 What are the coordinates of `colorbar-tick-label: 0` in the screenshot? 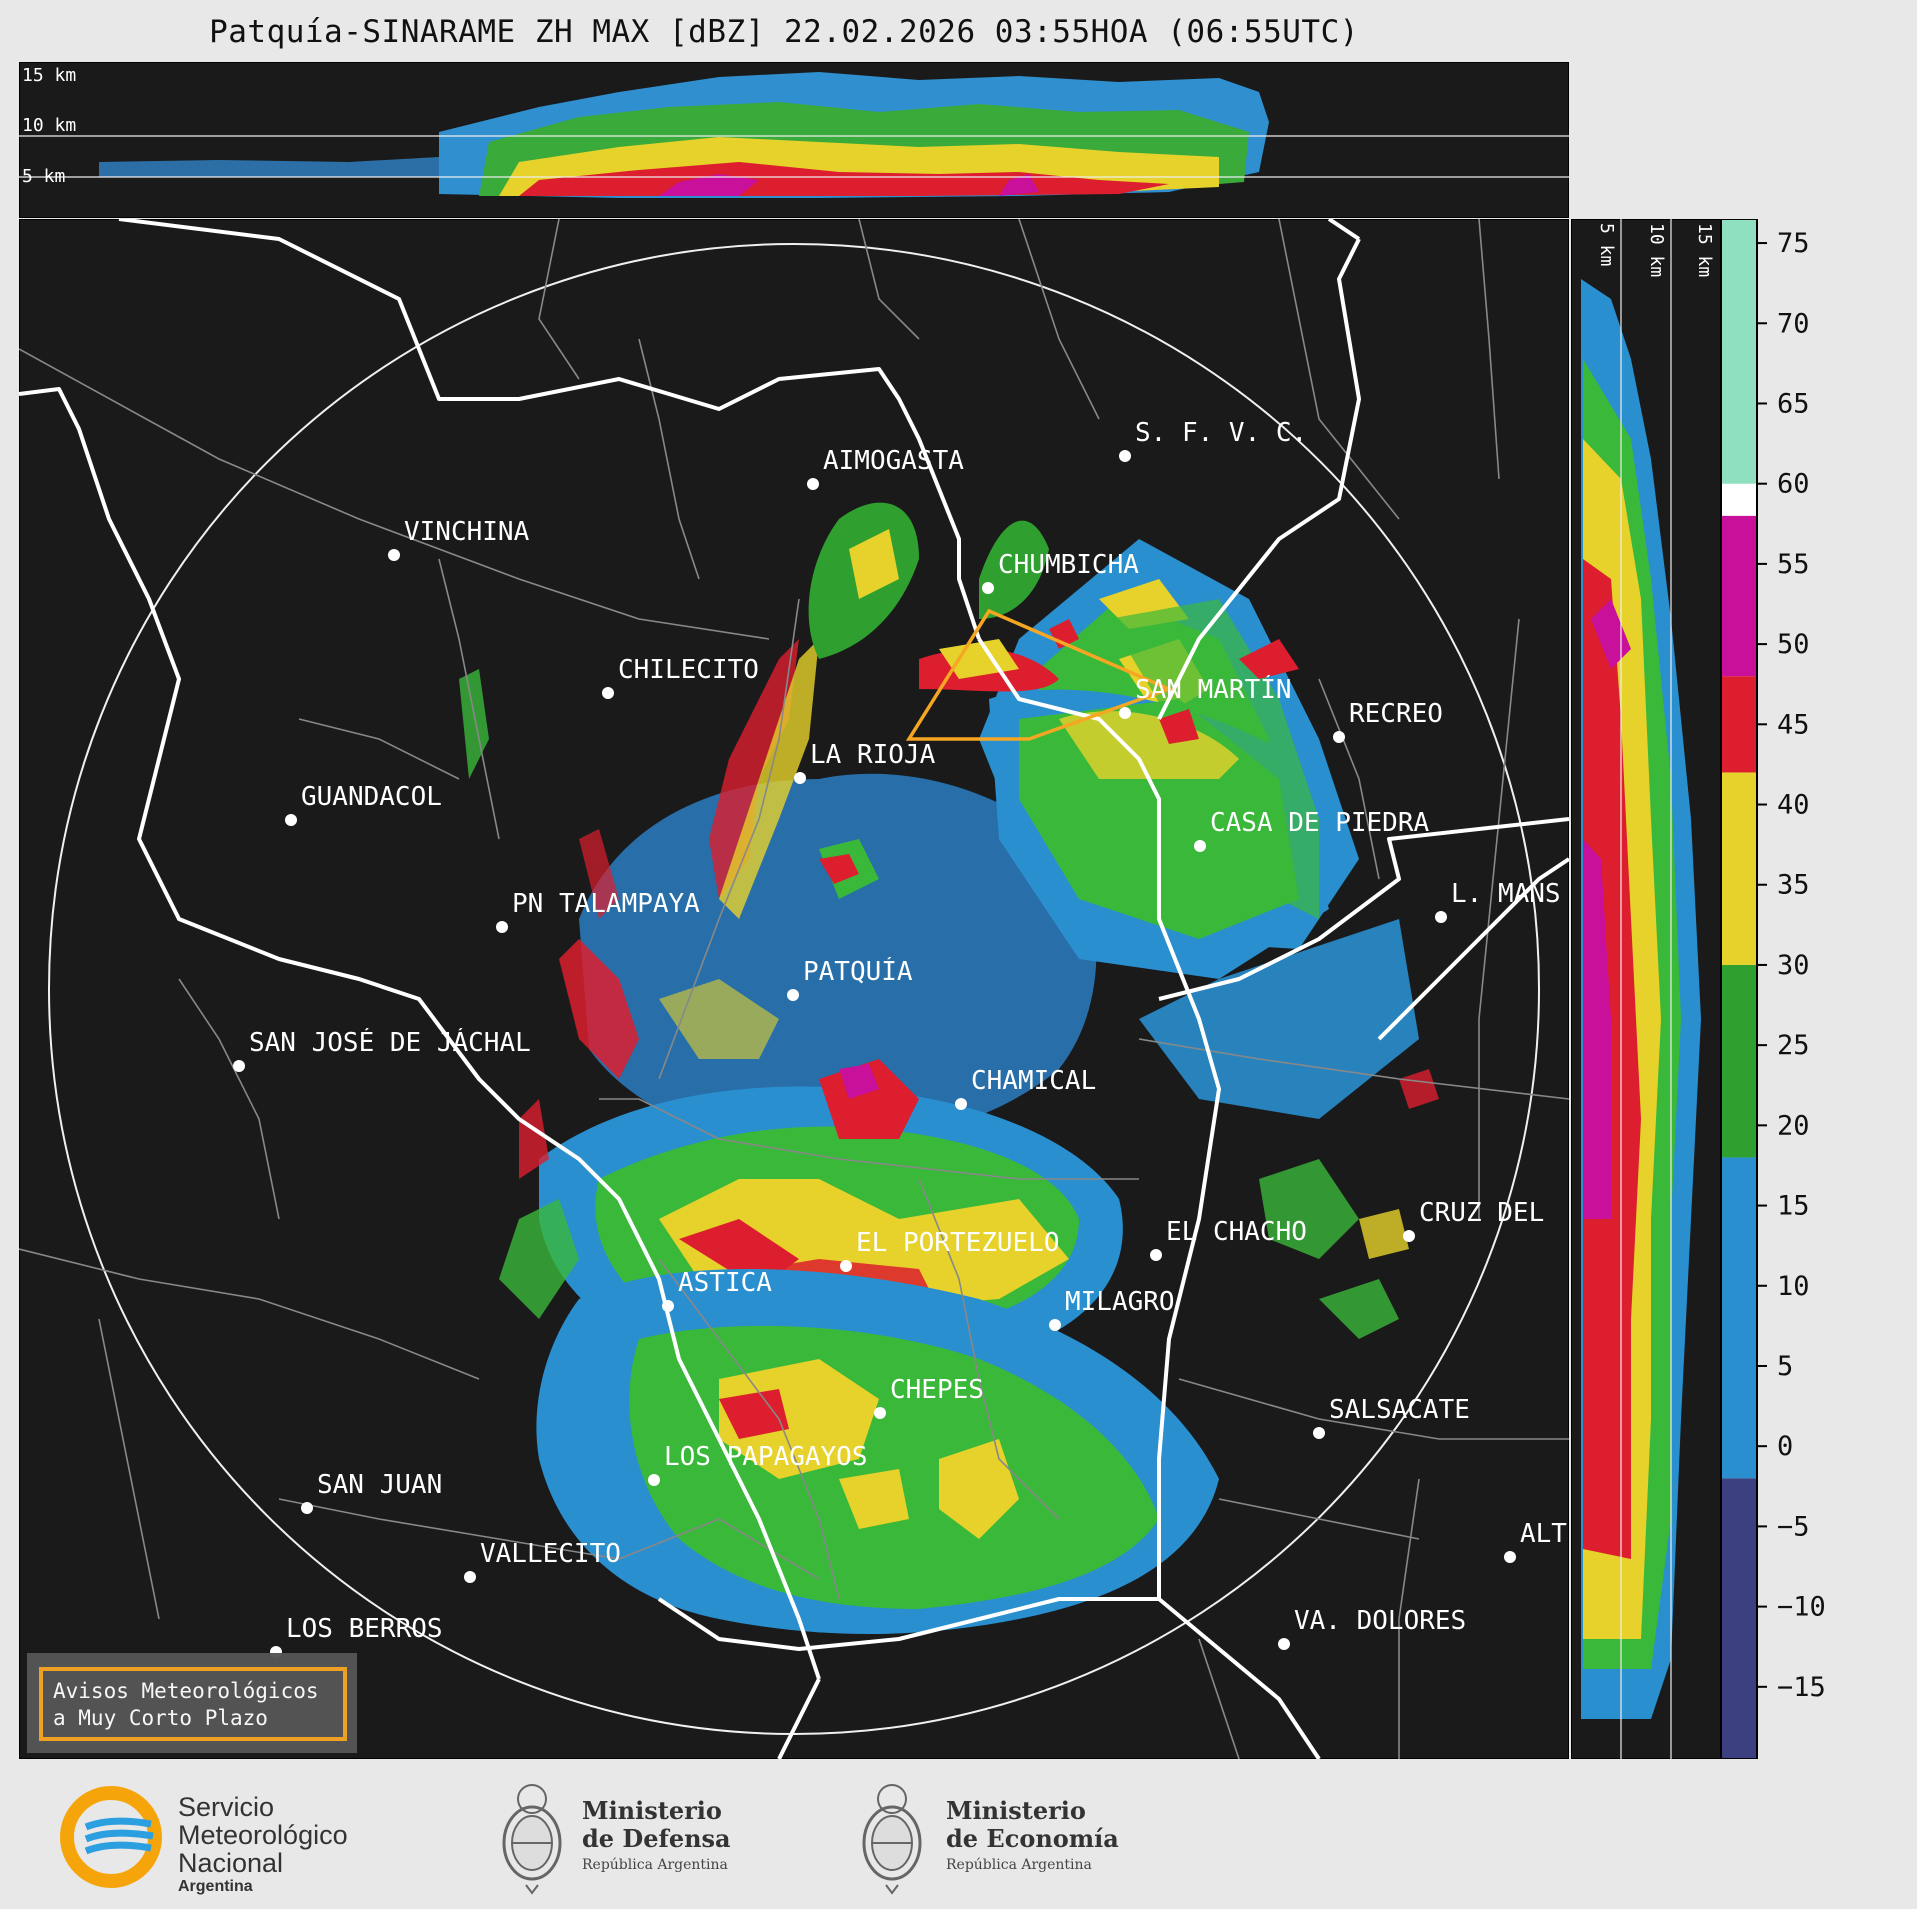 It's located at (1785, 1446).